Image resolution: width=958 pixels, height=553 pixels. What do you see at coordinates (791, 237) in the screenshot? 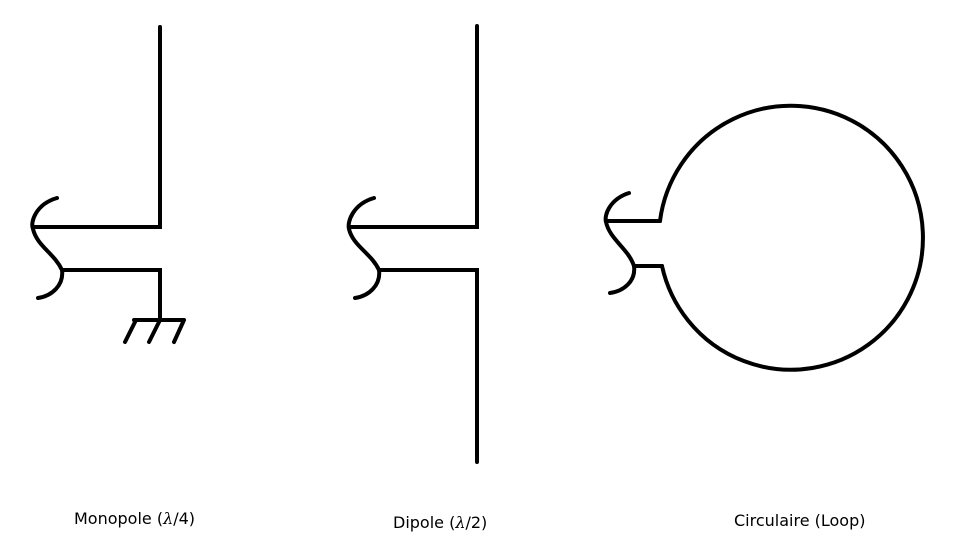
I see `loop-element` at bounding box center [791, 237].